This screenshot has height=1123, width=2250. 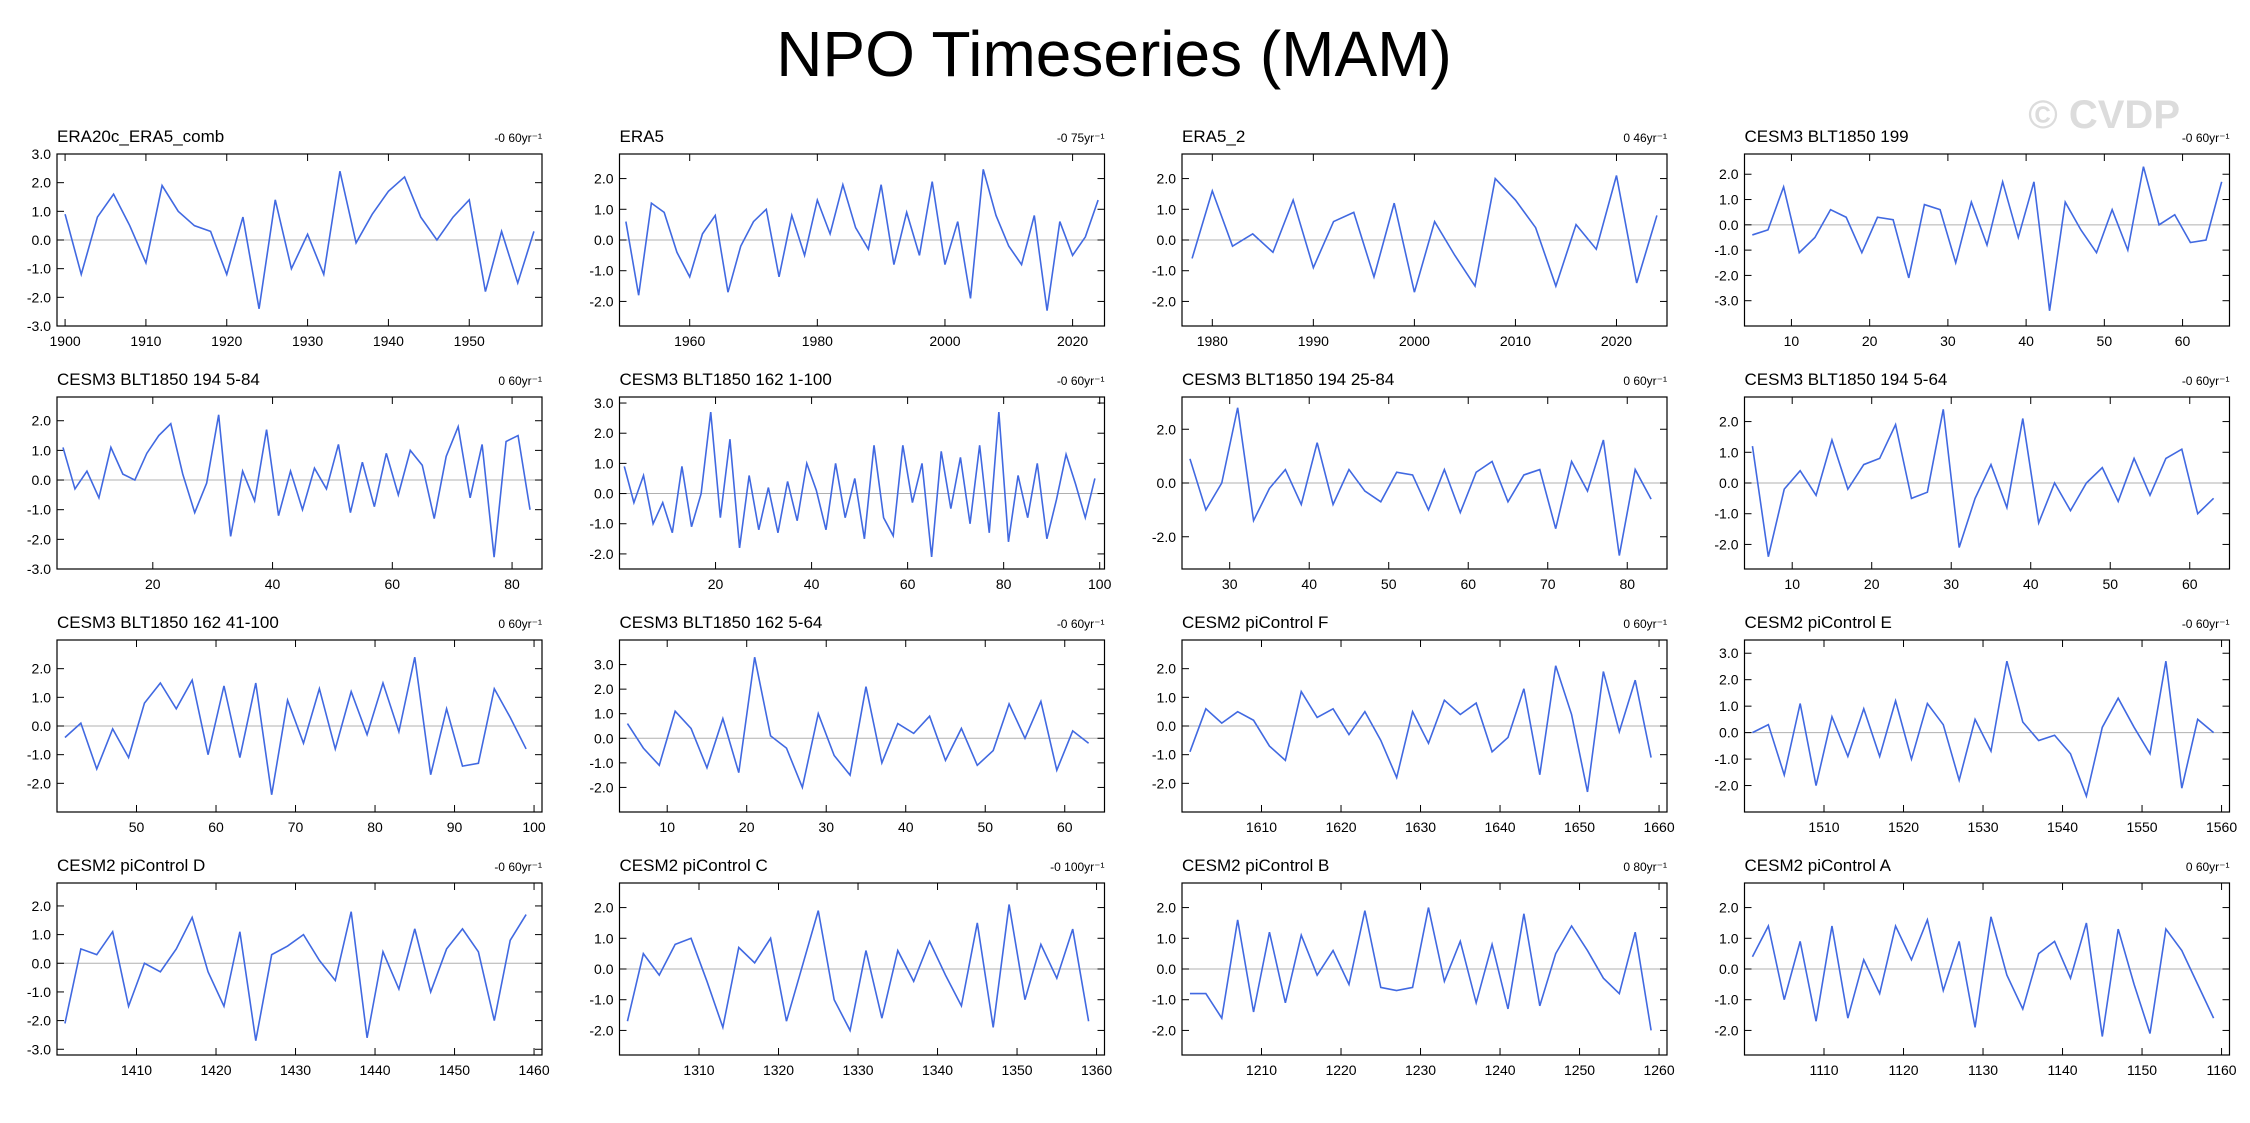 What do you see at coordinates (1645, 138) in the screenshot?
I see `trend-label: 0 46yr⁻¹` at bounding box center [1645, 138].